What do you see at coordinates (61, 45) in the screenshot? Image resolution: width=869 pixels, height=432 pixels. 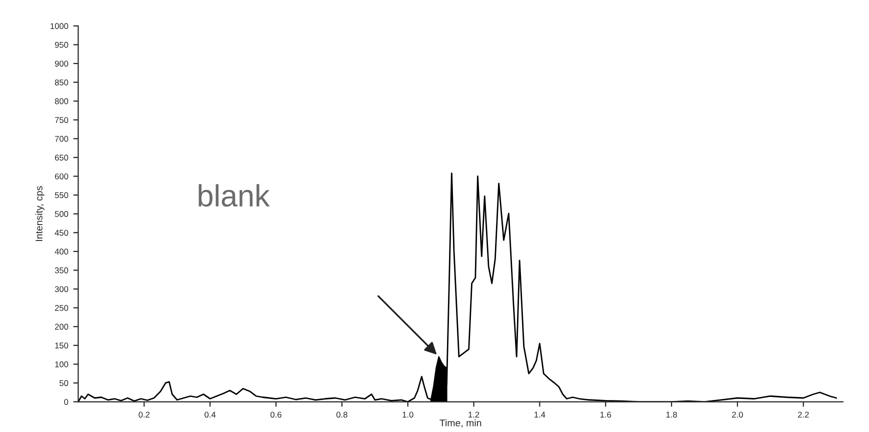 I see `y-tick-label: 950` at bounding box center [61, 45].